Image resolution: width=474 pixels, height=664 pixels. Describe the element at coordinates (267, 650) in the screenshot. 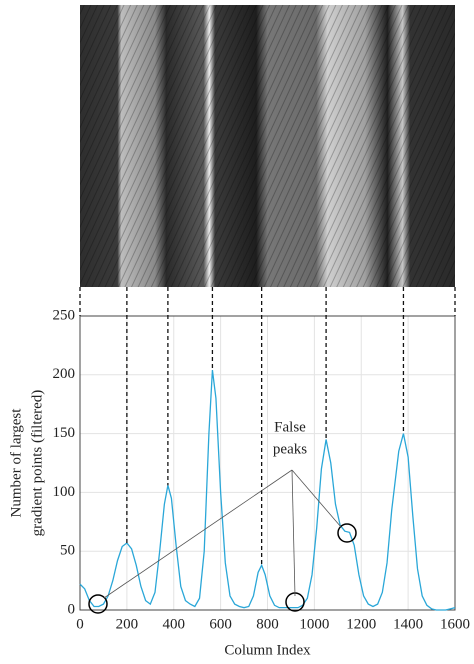

I see `x-axis-label: Column Index` at that location.